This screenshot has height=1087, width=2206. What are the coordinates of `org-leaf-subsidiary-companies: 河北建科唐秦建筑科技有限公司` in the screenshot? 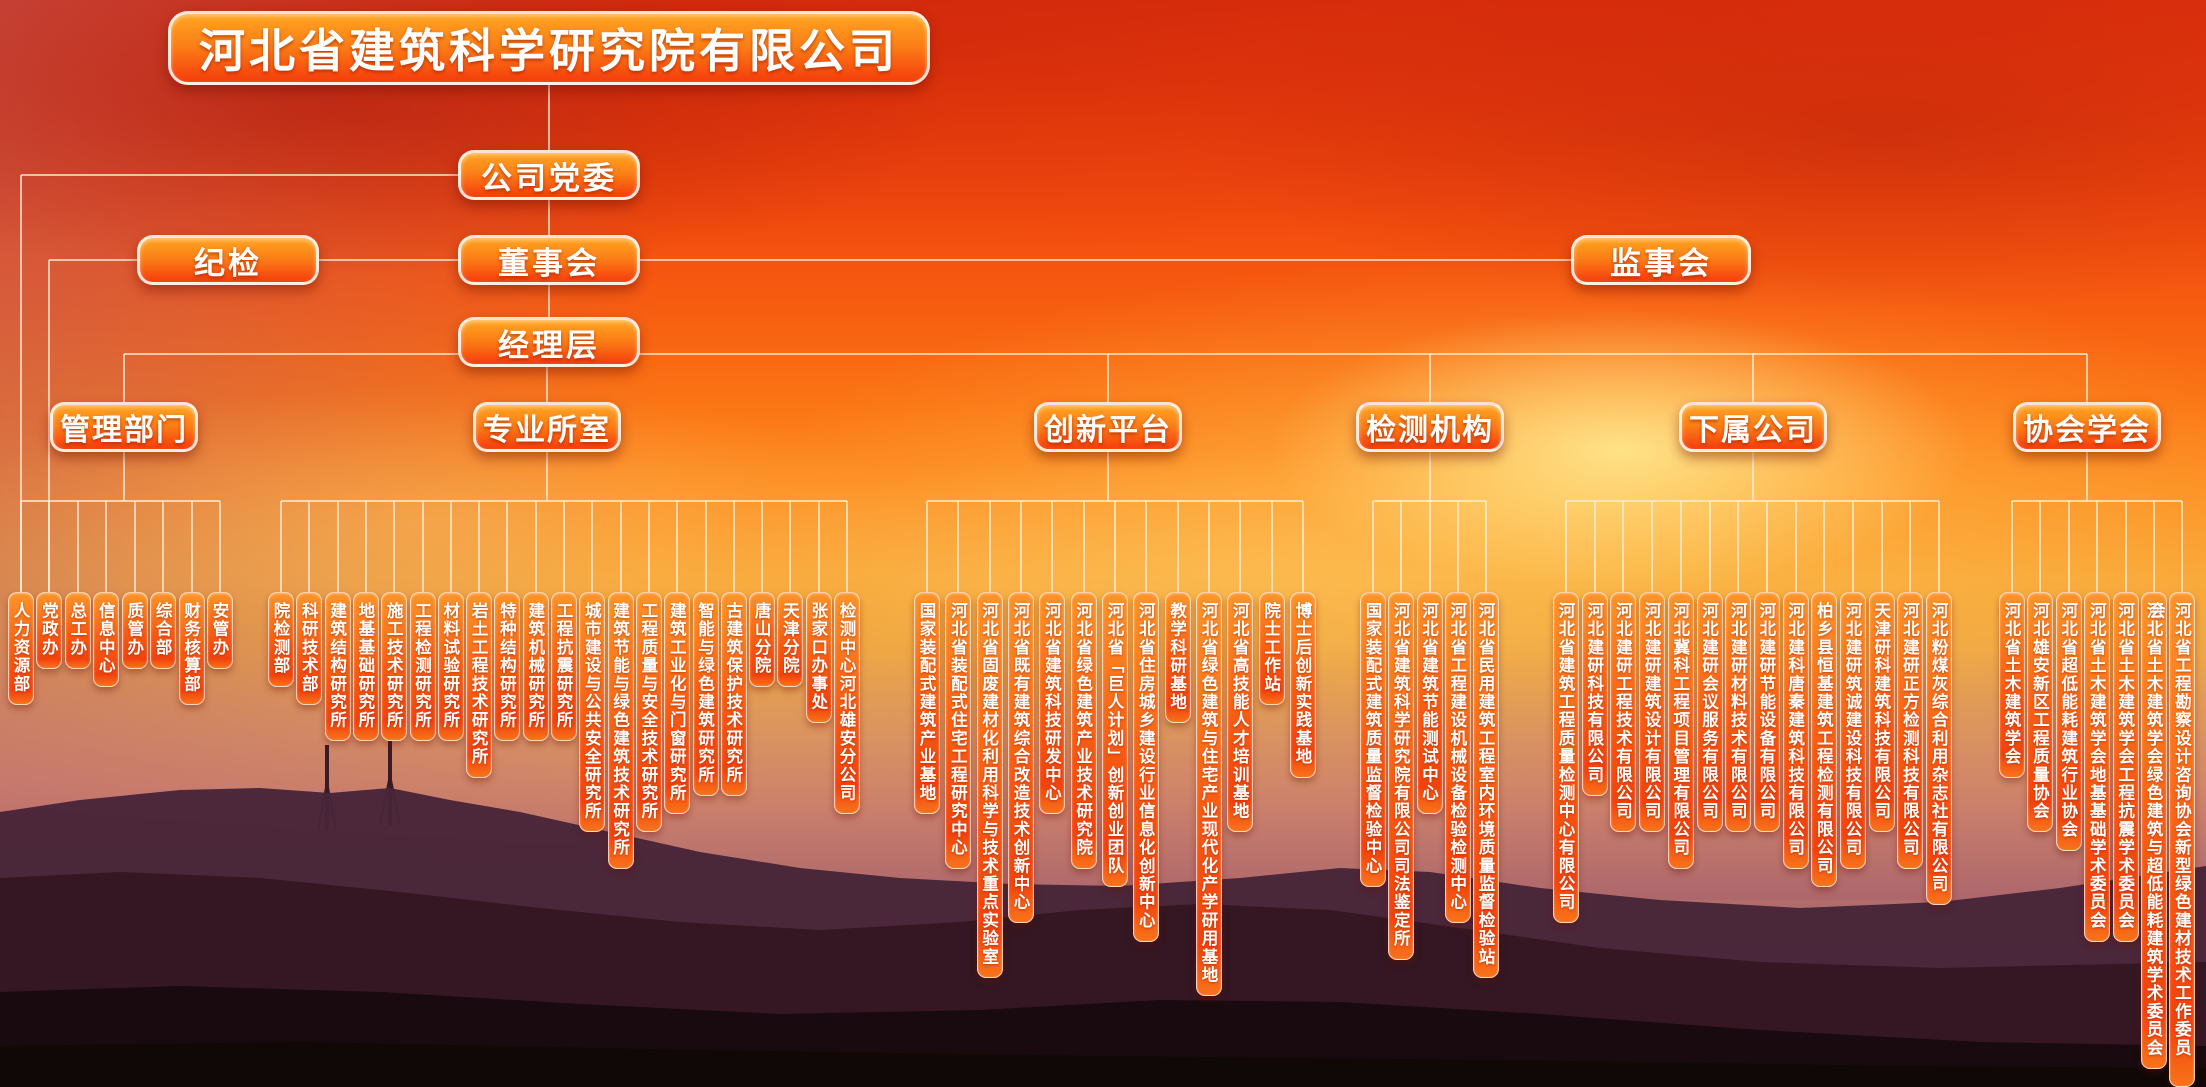 It's located at (1795, 730).